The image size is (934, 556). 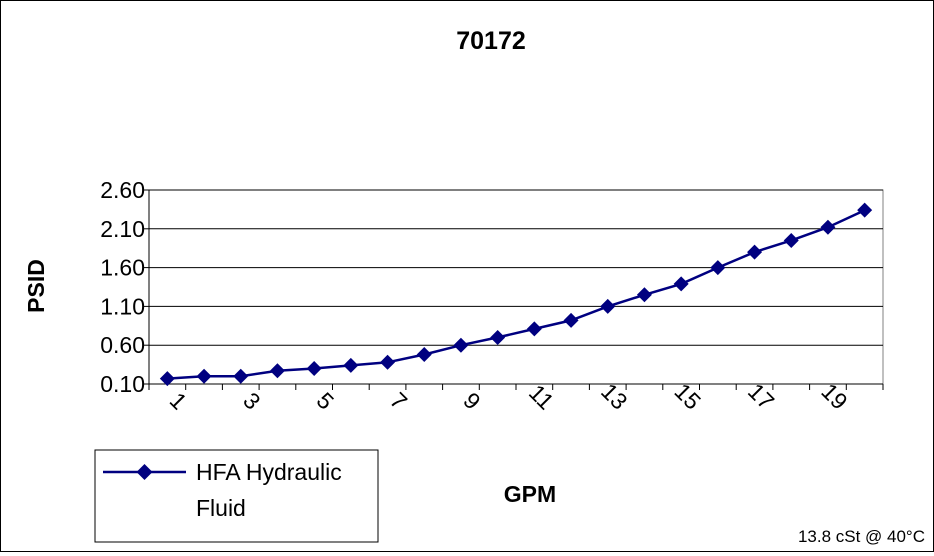 I want to click on legend-series-label: HFA Hydraulic Fluid, so click(x=269, y=490).